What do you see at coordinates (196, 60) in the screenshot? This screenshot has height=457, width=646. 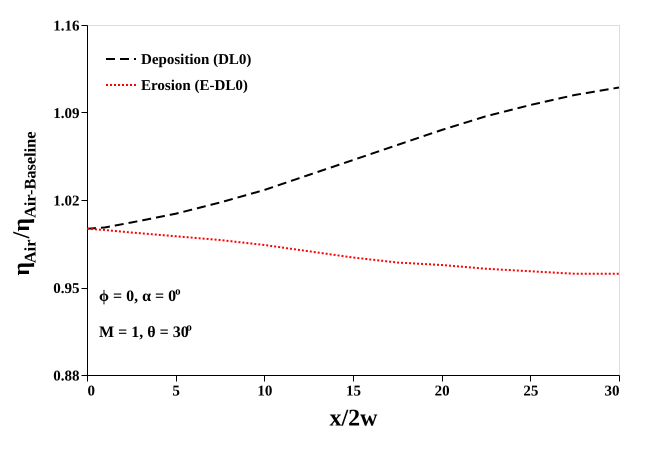 I see `legend-label: Deposition (DL0)` at bounding box center [196, 60].